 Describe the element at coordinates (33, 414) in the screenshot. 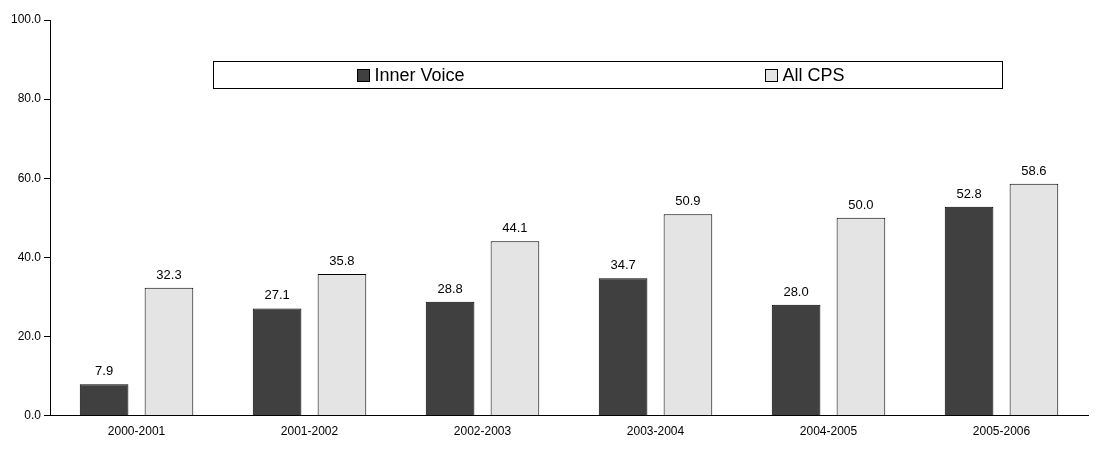

I see `y-tick-label: 0.0` at that location.